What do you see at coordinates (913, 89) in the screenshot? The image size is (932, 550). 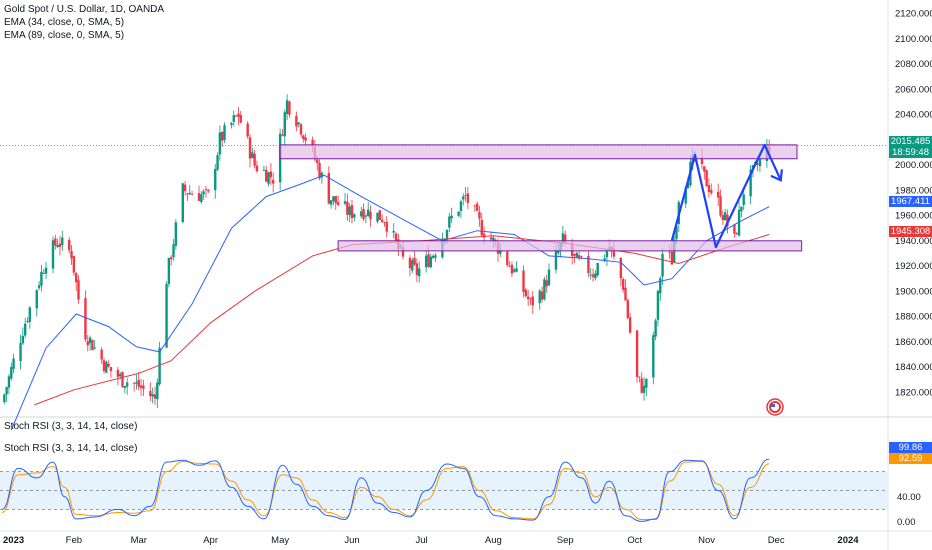 I see `price-tick-label: 2060.000` at bounding box center [913, 89].